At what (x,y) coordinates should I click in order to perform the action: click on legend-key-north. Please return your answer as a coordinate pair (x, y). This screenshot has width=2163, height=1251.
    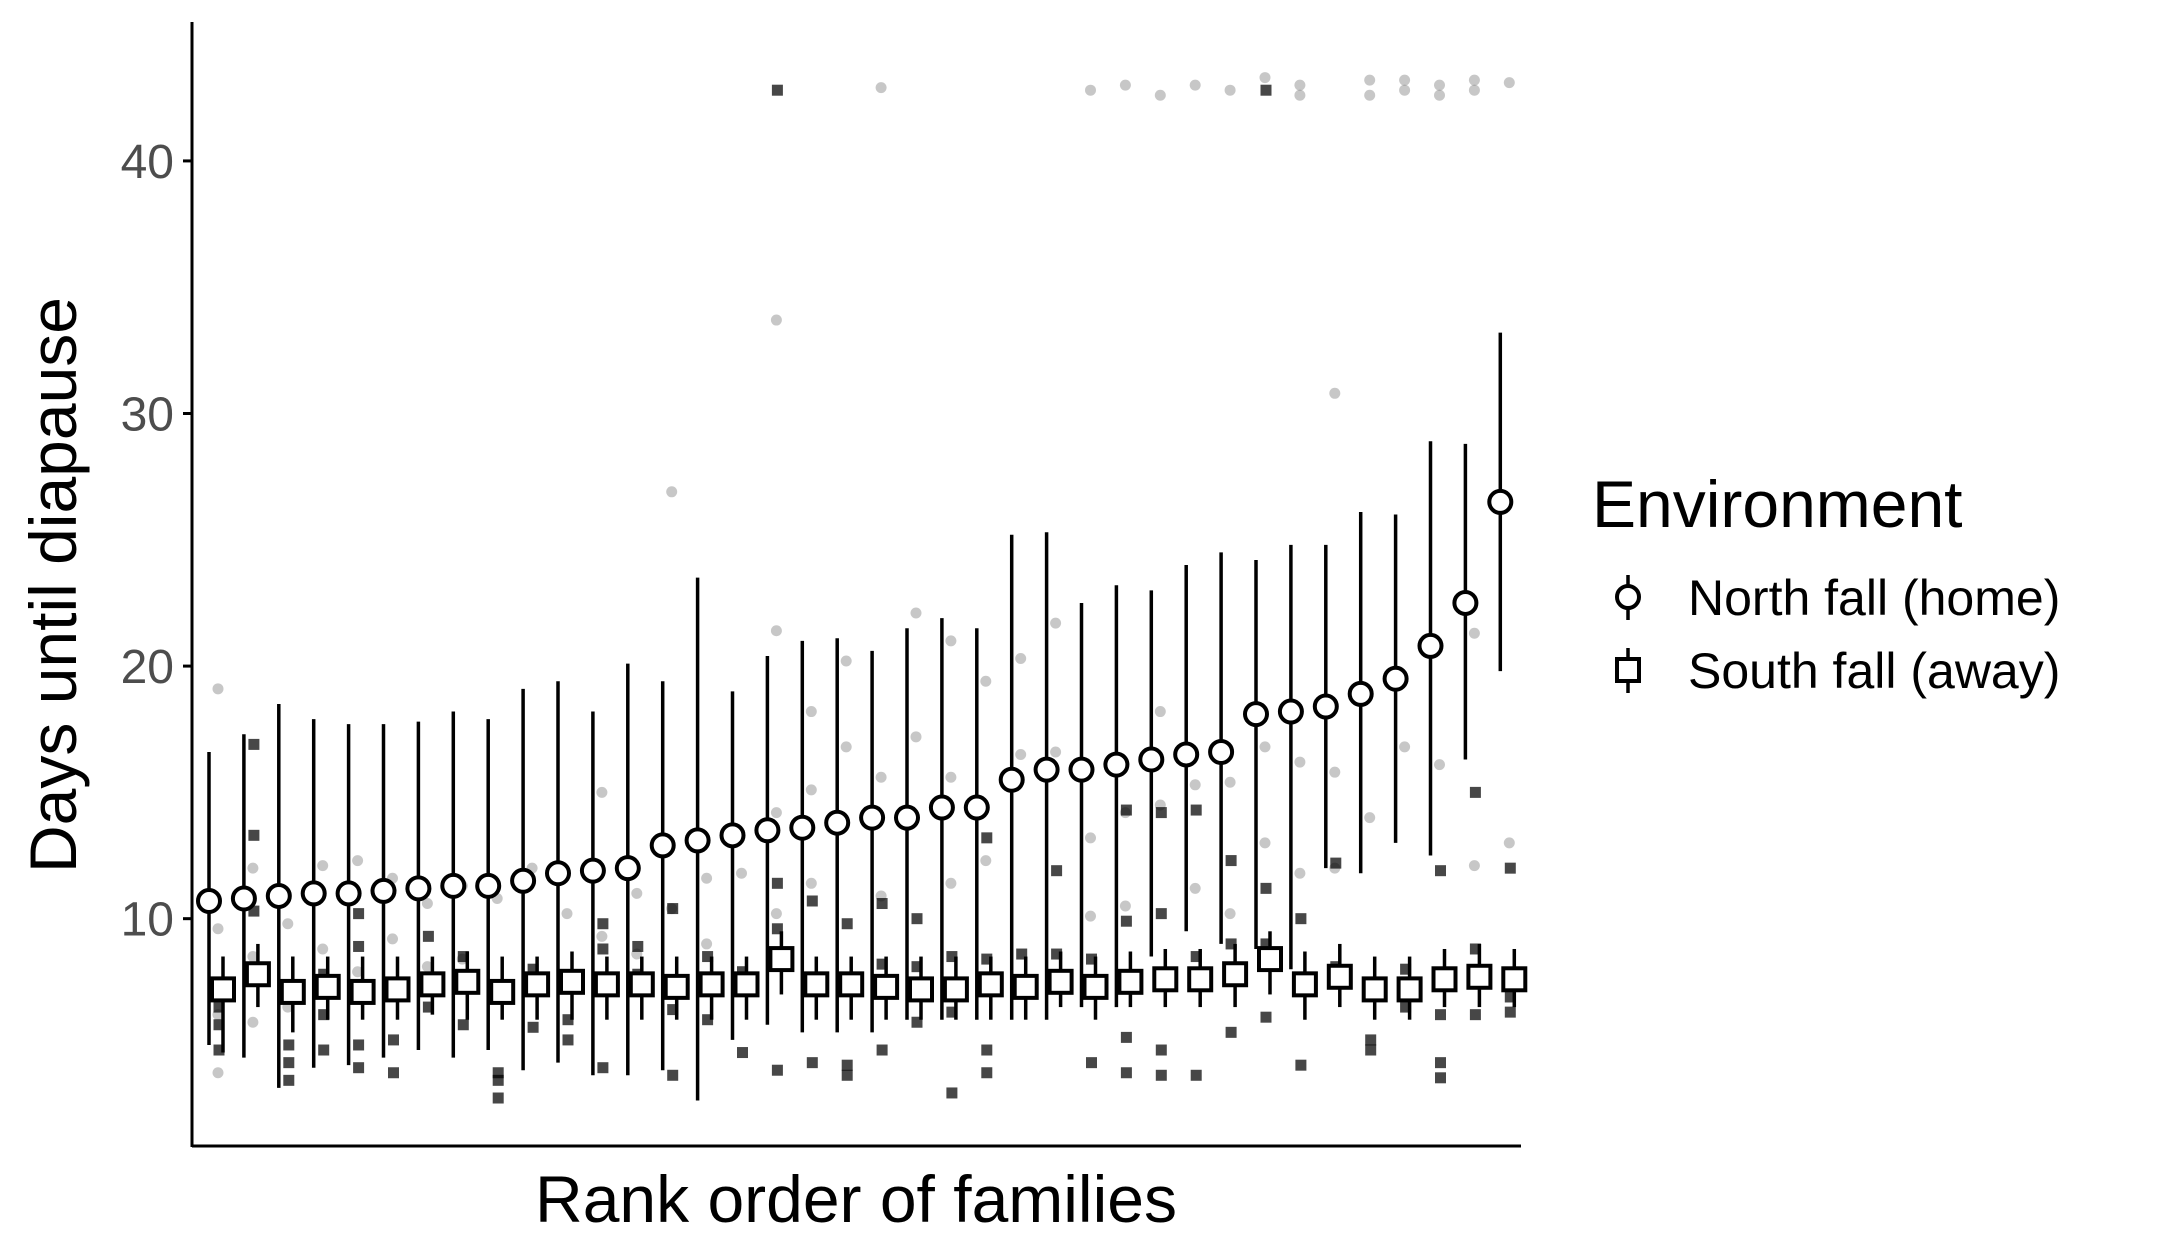
    Looking at the image, I should click on (1628, 597).